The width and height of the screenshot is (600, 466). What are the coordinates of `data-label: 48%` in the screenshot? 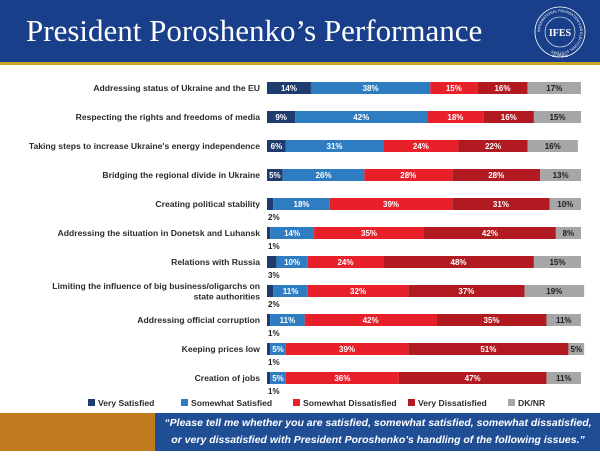 It's located at (459, 262).